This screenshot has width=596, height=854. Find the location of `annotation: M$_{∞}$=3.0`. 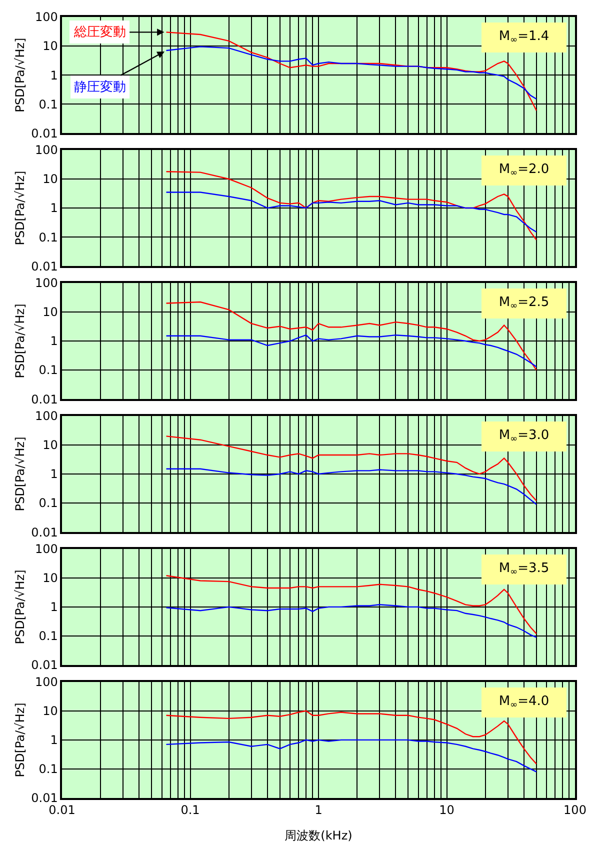

annotation: M$_{∞}$=3.0 is located at coordinates (524, 436).